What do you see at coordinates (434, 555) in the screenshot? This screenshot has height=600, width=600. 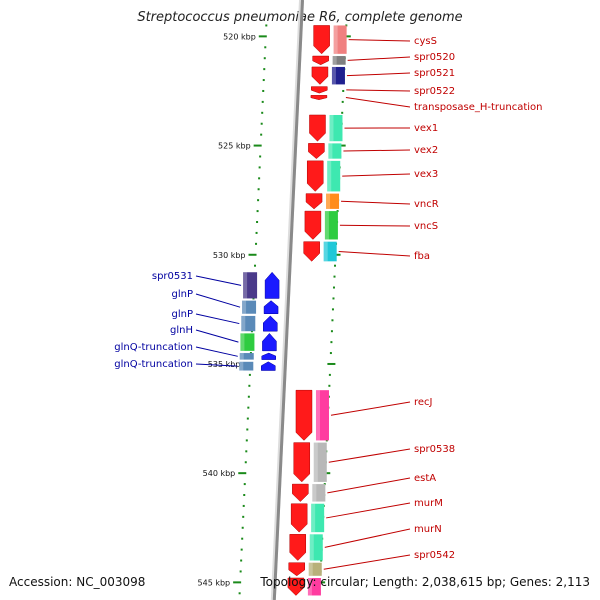 I see `gene-label: spr0542` at bounding box center [434, 555].